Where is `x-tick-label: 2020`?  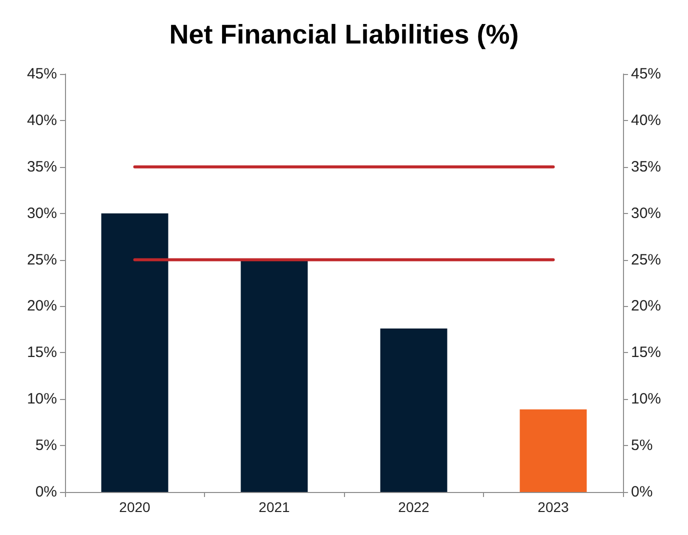 x-tick-label: 2020 is located at coordinates (135, 507).